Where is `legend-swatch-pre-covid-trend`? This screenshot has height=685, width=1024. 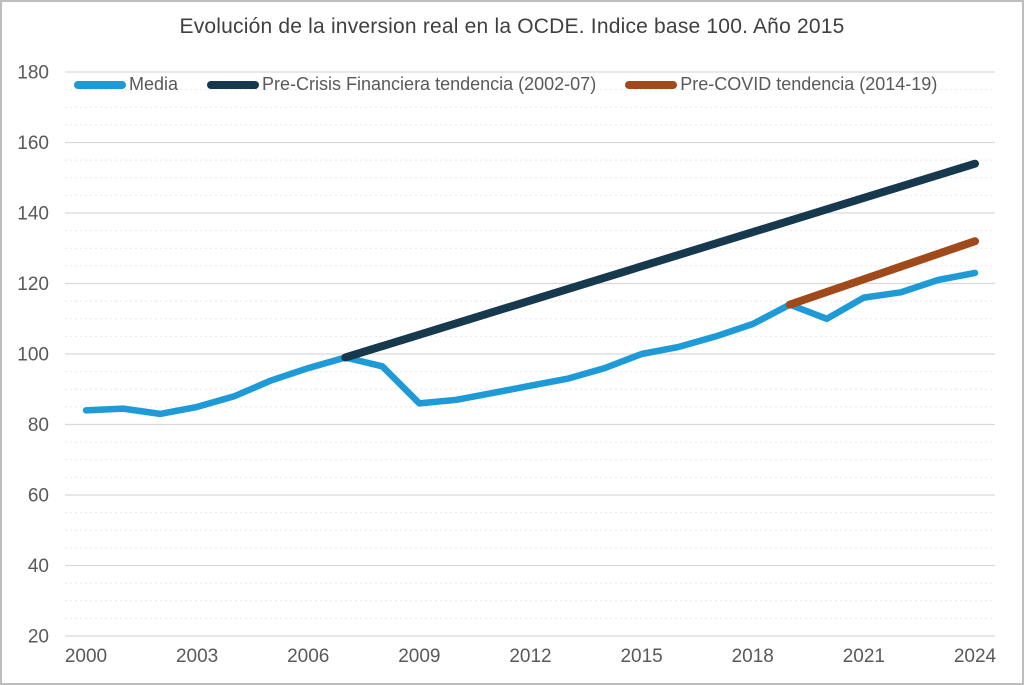
legend-swatch-pre-covid-trend is located at coordinates (651, 84).